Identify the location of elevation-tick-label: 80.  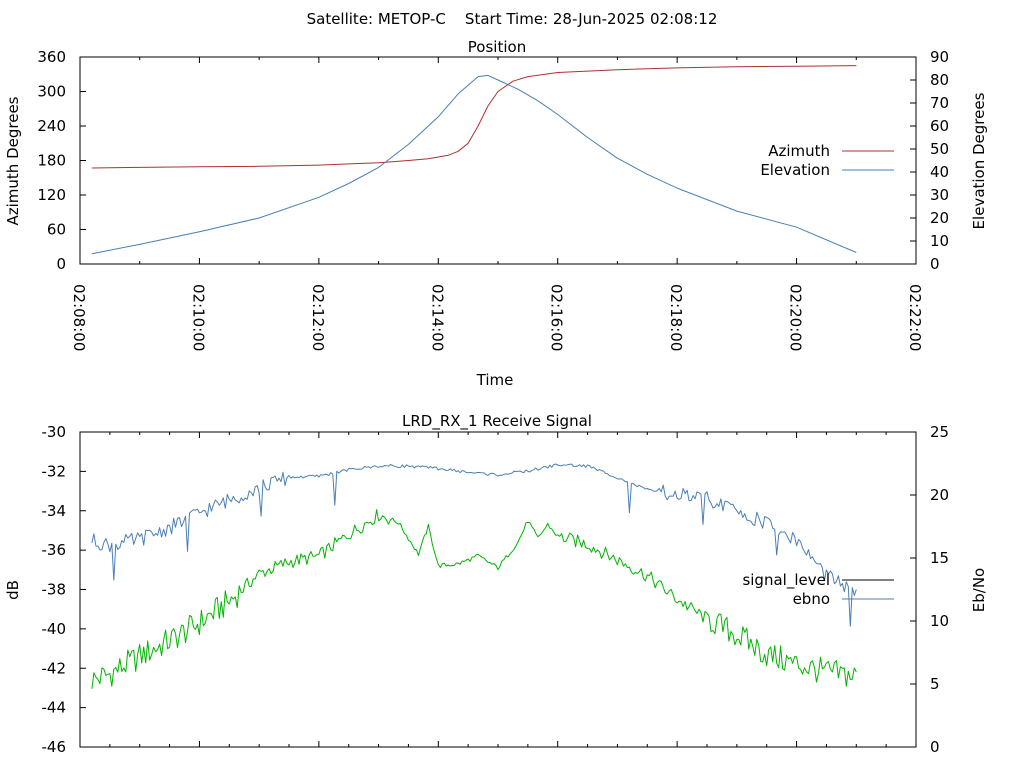
(939, 80).